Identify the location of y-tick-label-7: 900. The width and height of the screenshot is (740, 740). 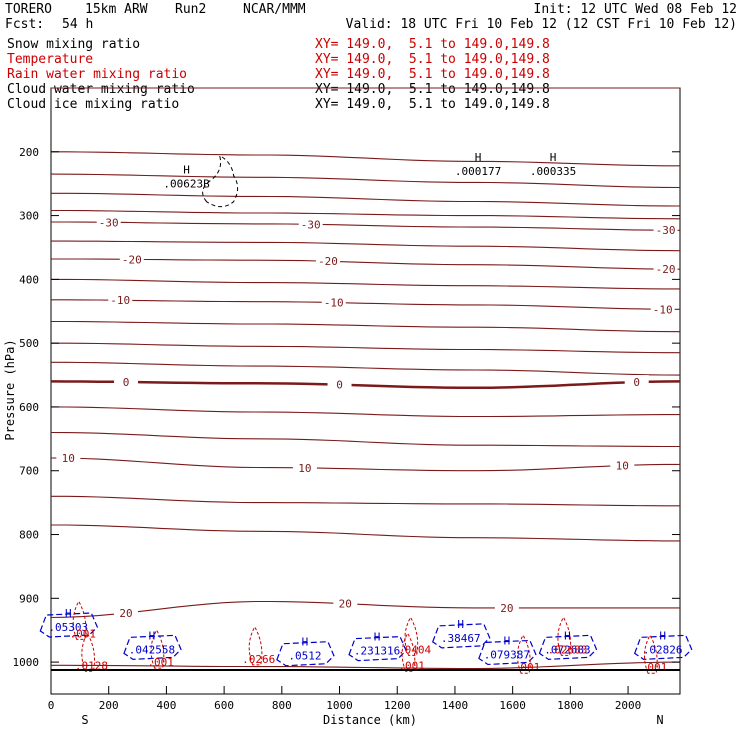
(29, 598).